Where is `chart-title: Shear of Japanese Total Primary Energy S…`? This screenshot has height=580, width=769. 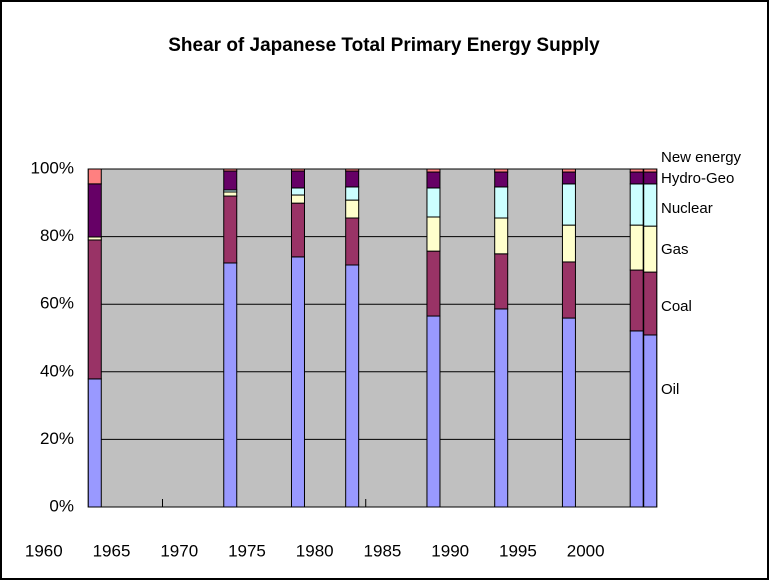
chart-title: Shear of Japanese Total Primary Energy S… is located at coordinates (384, 45).